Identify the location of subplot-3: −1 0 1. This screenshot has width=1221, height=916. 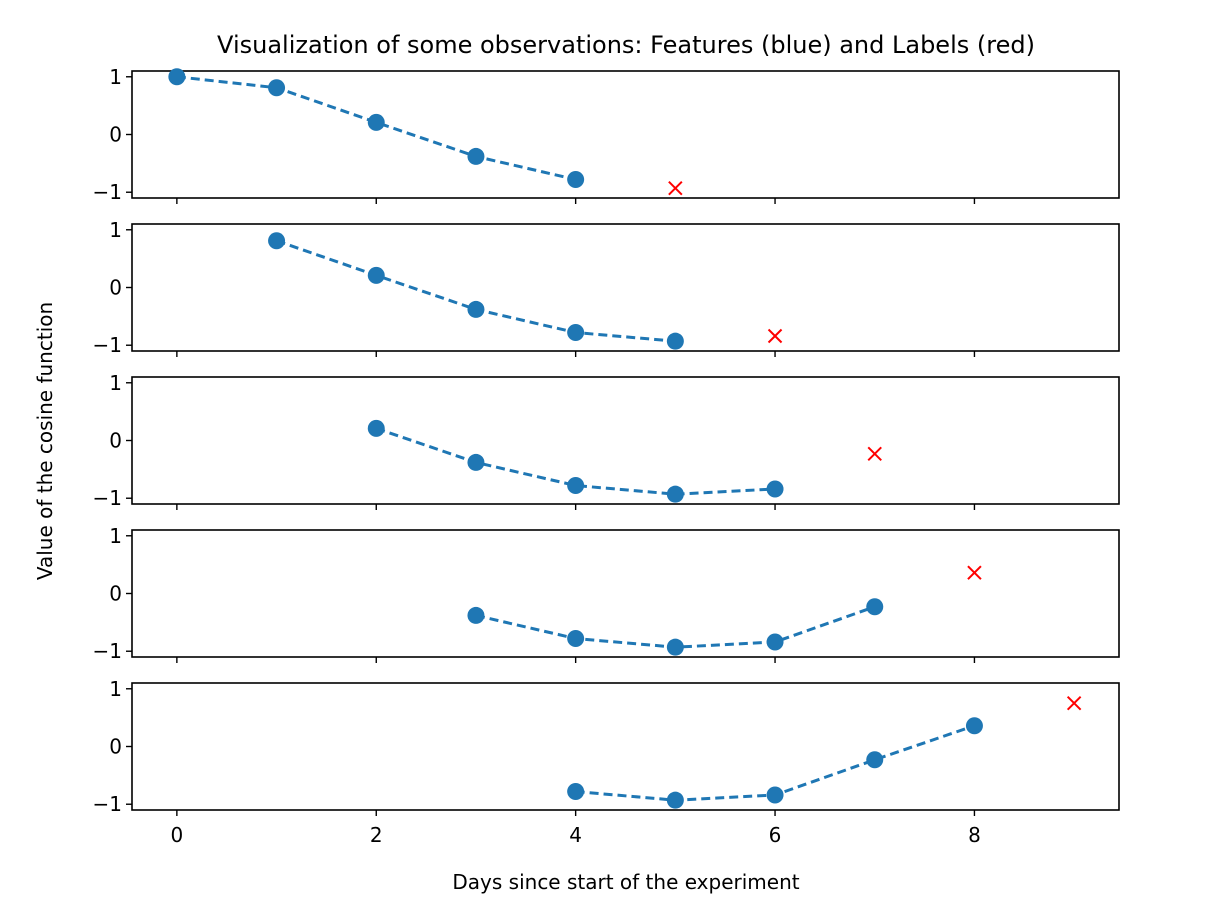
(606, 440).